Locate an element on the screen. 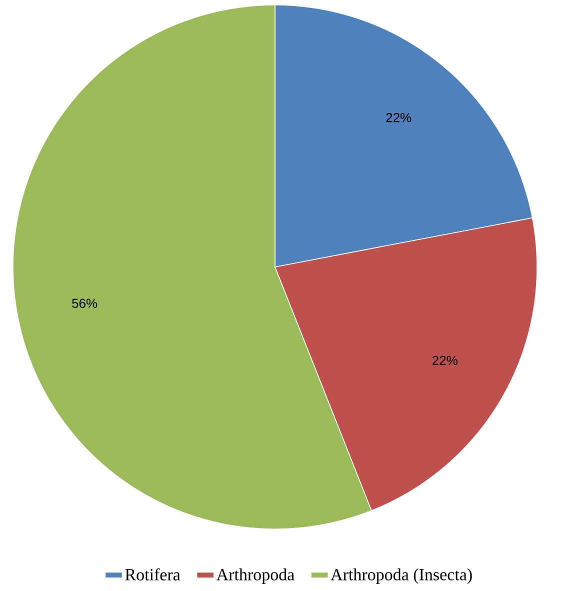 Image resolution: width=576 pixels, height=591 pixels. legend-label: Arthropoda is located at coordinates (255, 576).